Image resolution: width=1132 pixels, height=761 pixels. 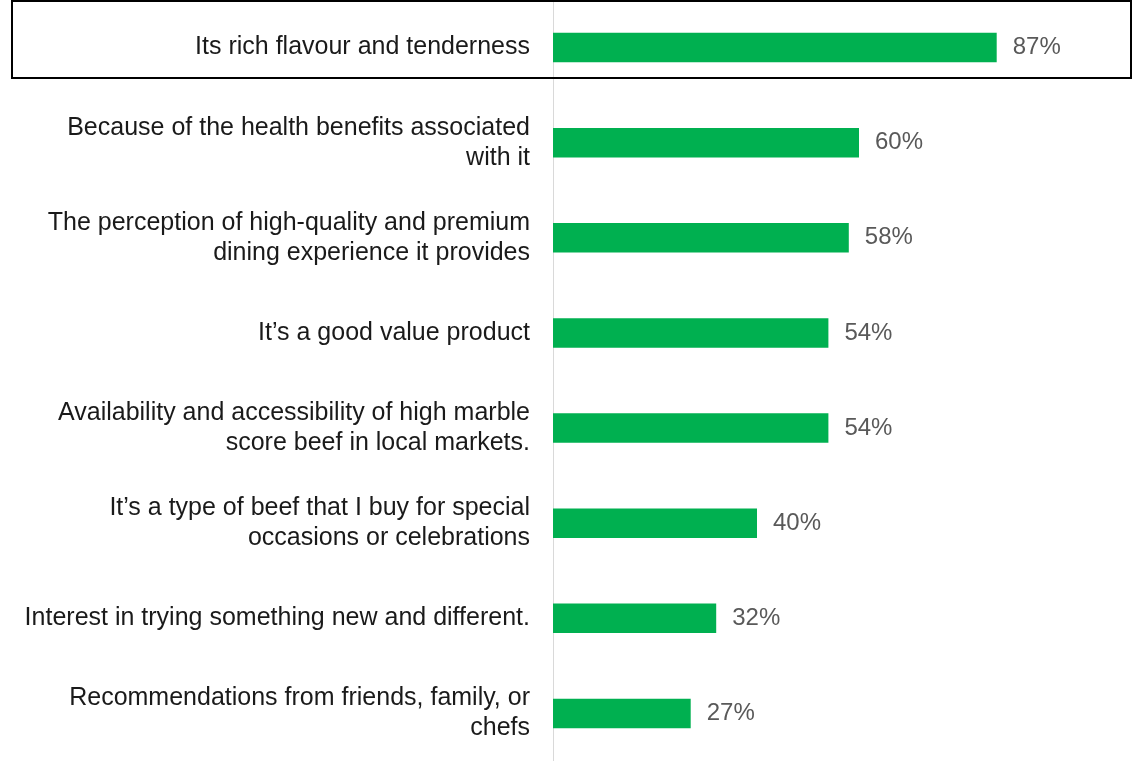 I want to click on data-label: 27%, so click(x=730, y=712).